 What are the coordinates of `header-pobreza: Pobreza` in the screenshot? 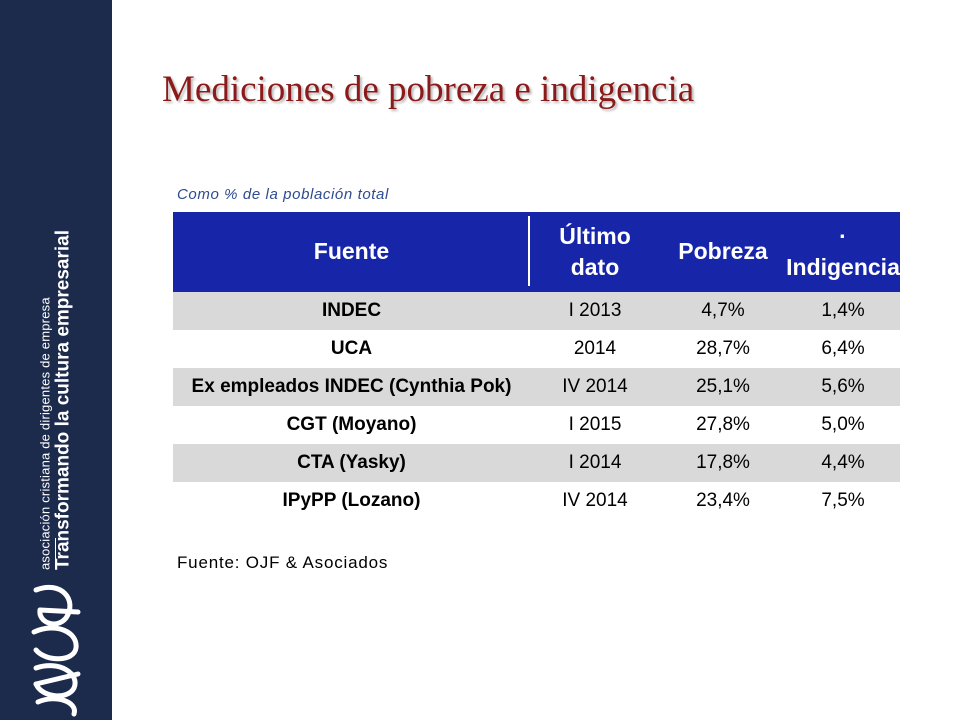 It's located at (723, 252).